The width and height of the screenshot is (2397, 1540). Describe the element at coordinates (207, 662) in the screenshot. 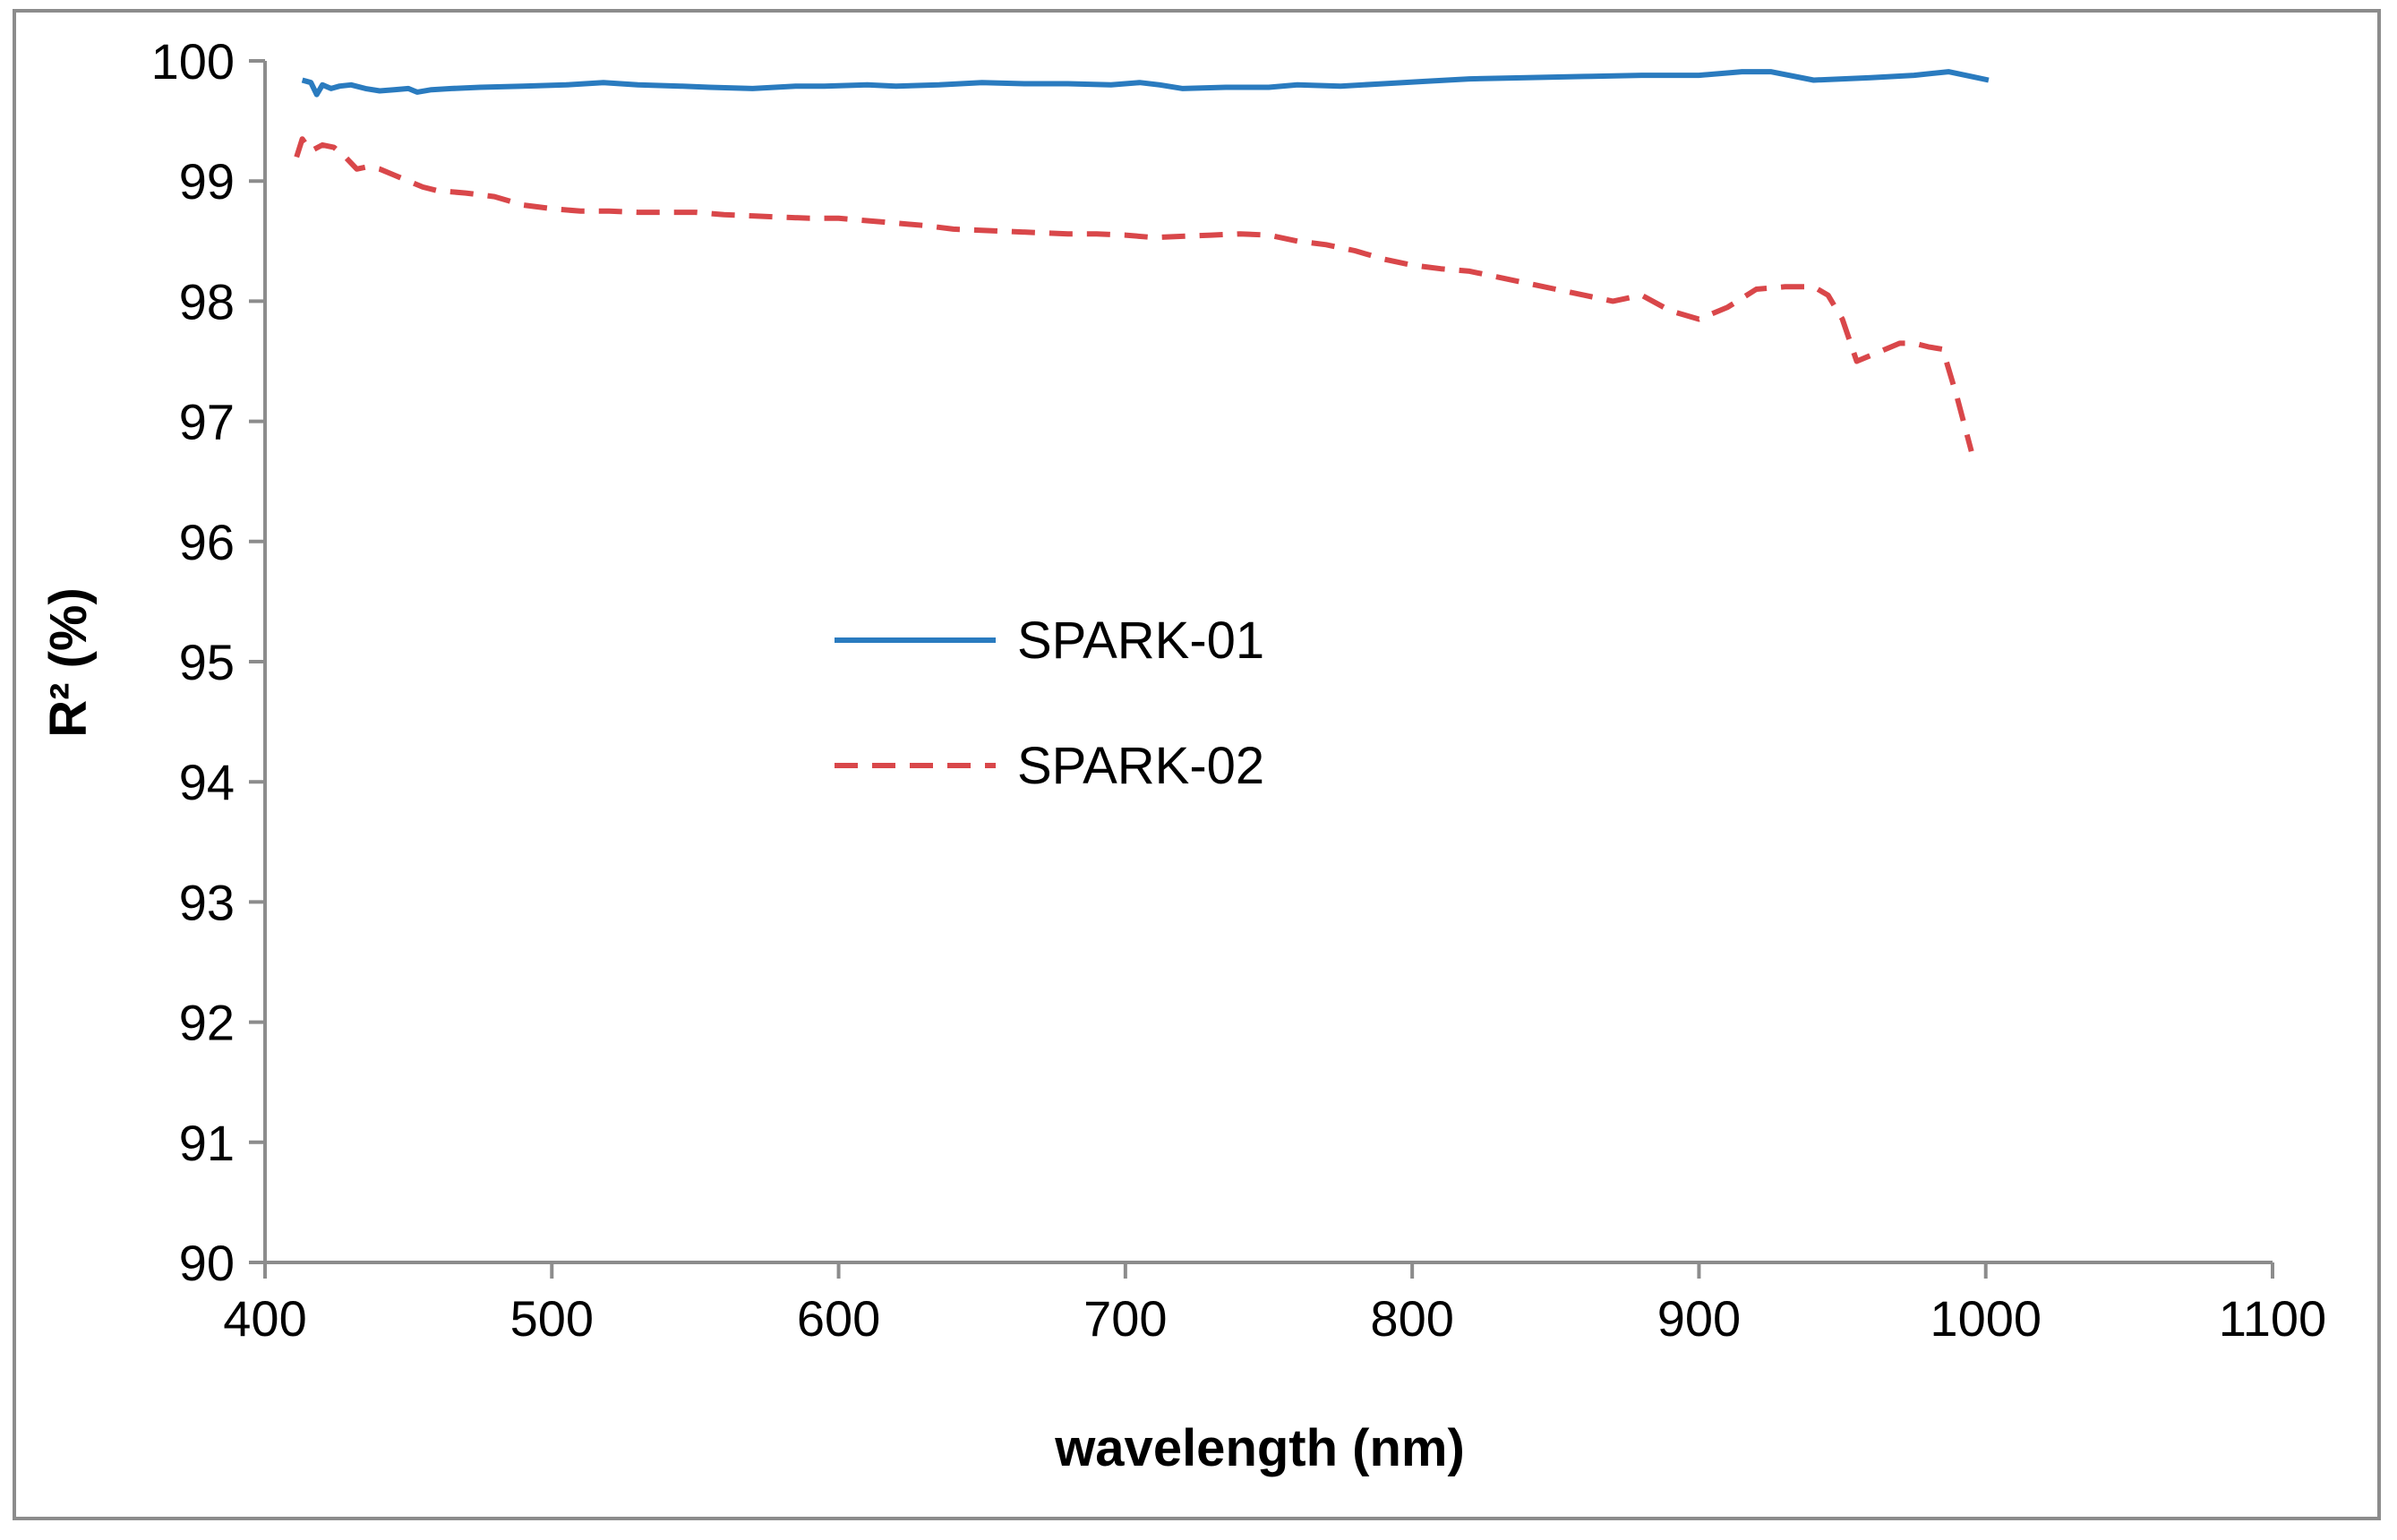

I see `y-tick-label: 95` at that location.